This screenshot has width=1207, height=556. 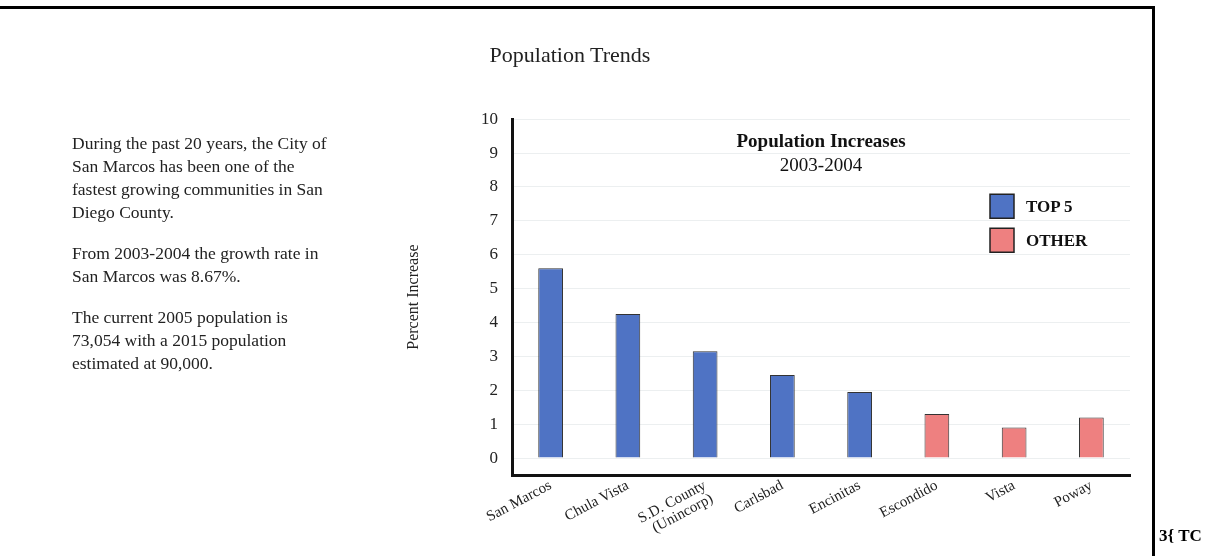 I want to click on y-tick-label: 8, so click(x=493, y=186).